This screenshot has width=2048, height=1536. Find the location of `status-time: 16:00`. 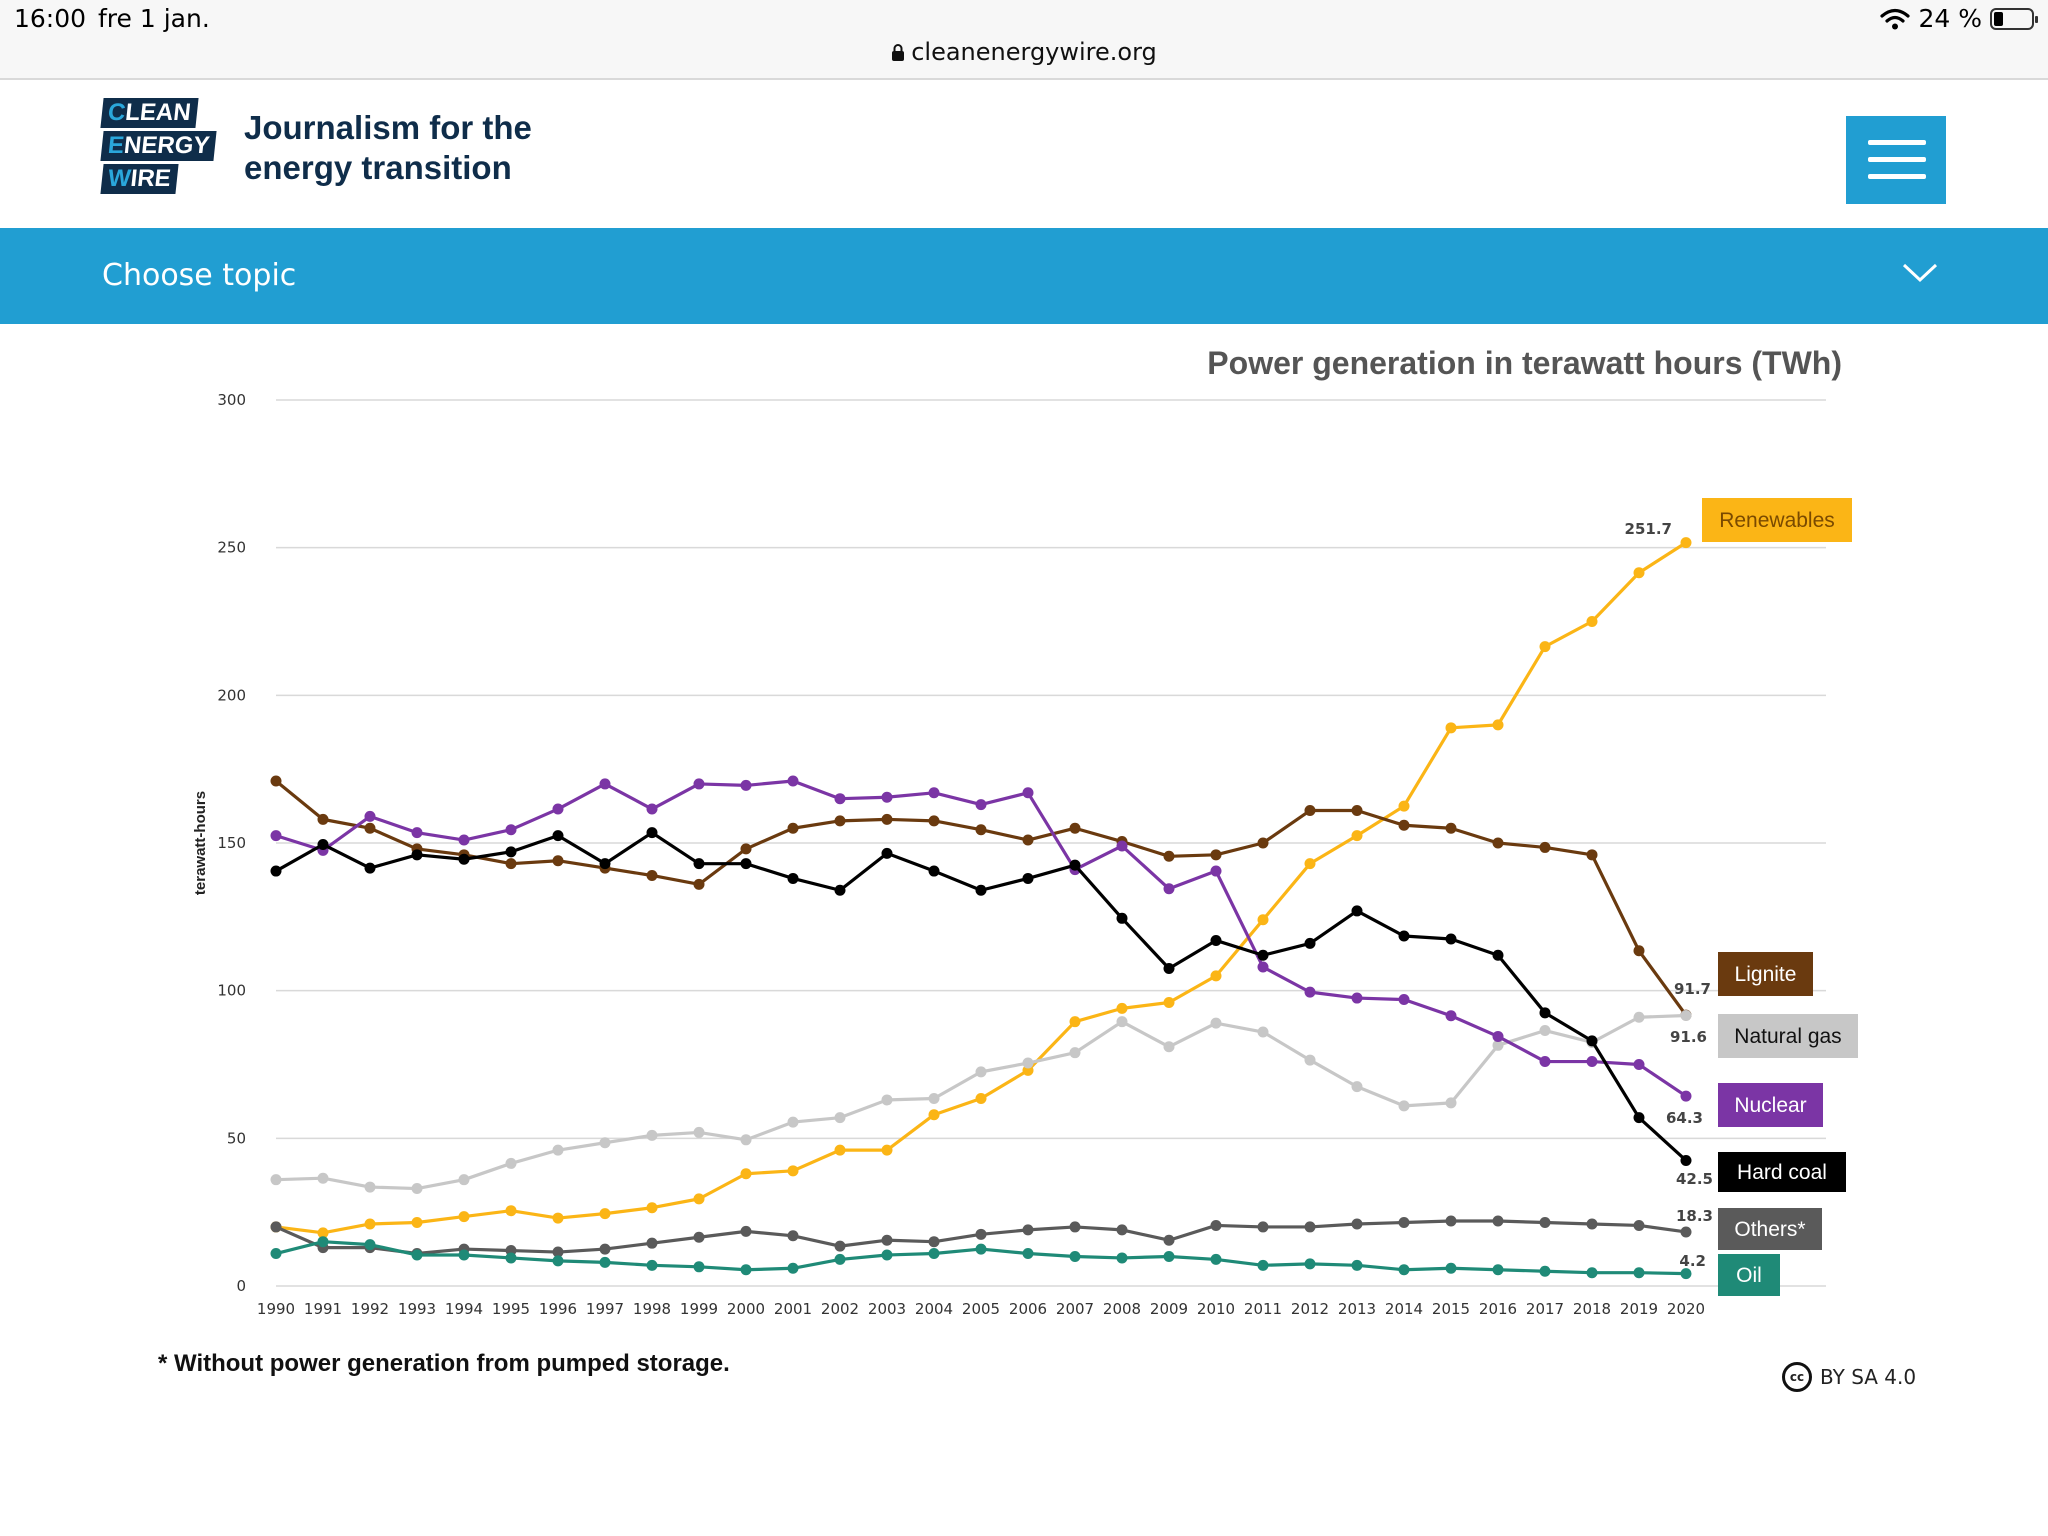

status-time: 16:00 is located at coordinates (50, 18).